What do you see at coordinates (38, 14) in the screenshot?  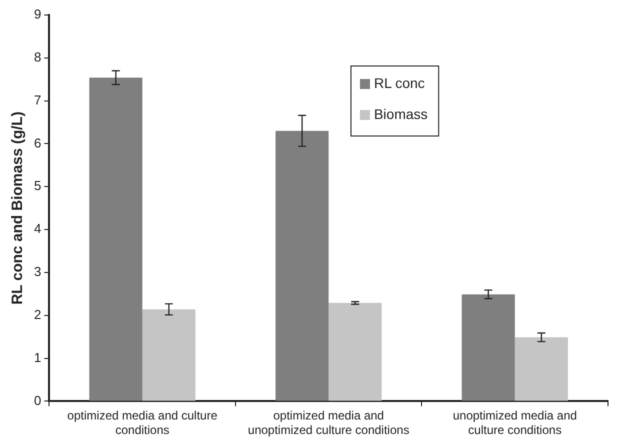 I see `y-tick-label: 9` at bounding box center [38, 14].